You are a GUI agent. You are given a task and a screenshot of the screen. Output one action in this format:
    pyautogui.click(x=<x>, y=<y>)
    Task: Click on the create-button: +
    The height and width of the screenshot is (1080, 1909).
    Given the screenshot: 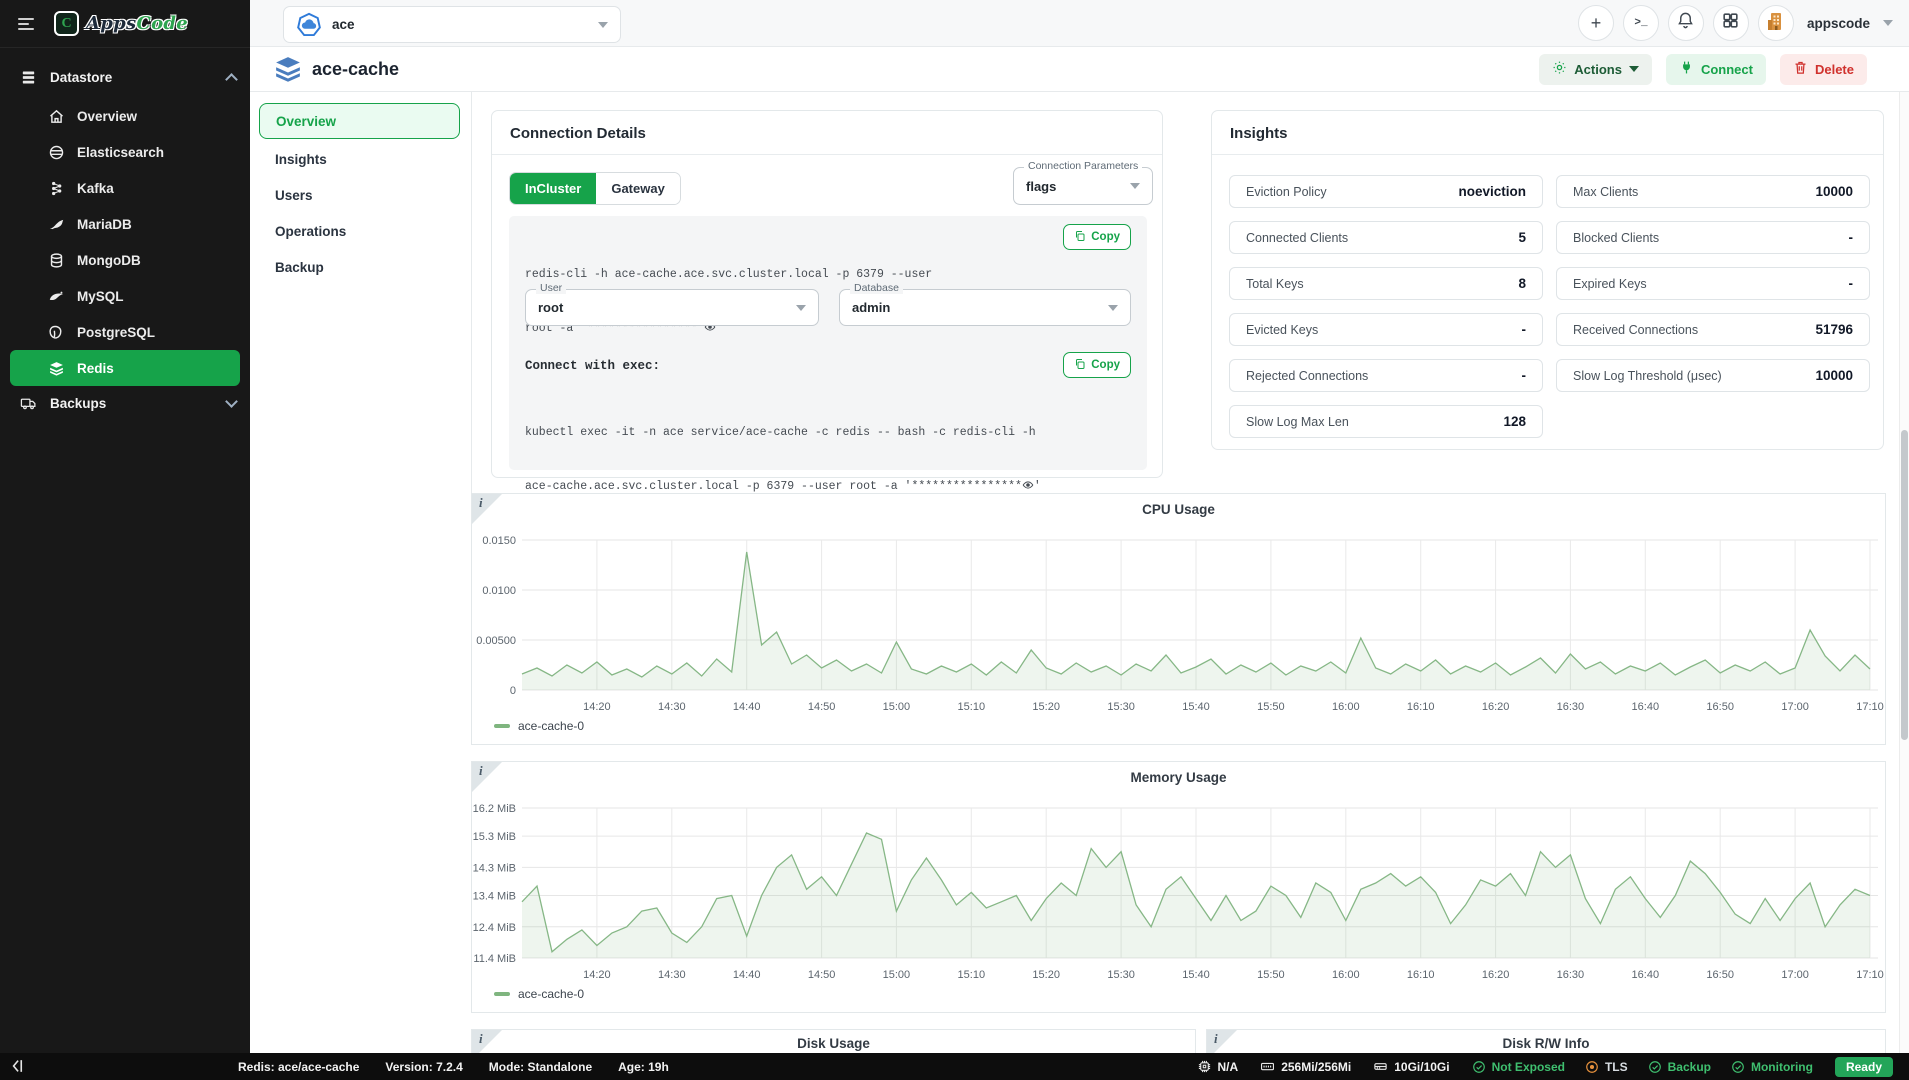 What is the action you would take?
    pyautogui.click(x=1595, y=23)
    